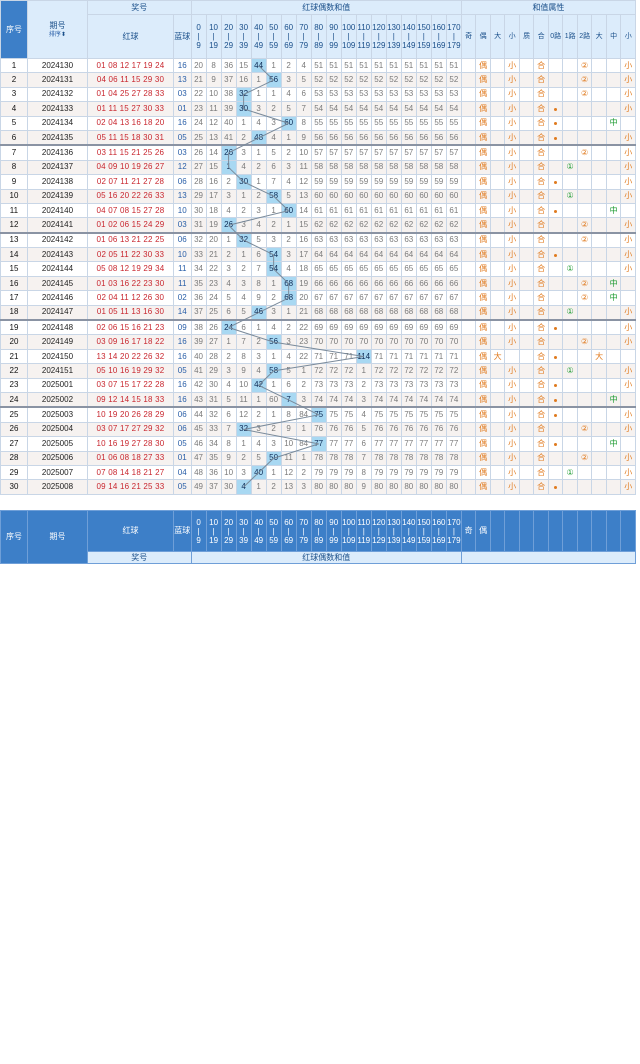  Describe the element at coordinates (14, 196) in the screenshot. I see `row-seq: 10` at that location.